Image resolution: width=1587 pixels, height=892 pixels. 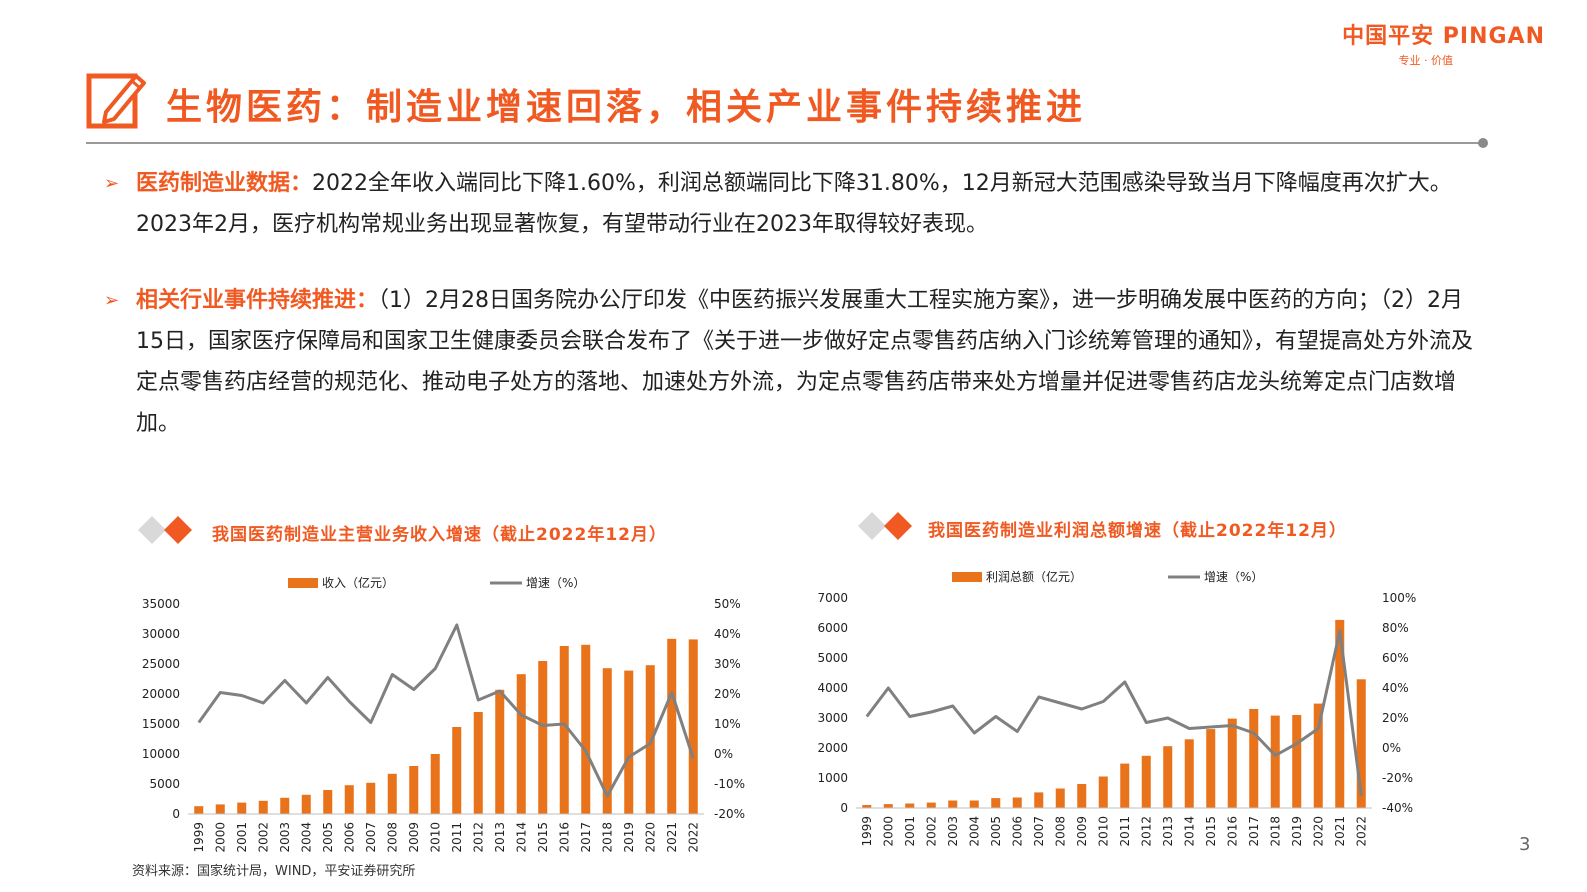 I want to click on x-axis-tick-label: 2005, so click(x=328, y=837).